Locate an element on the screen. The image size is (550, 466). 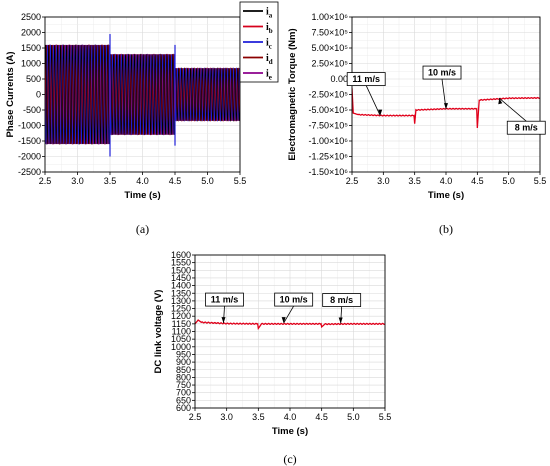
y-tick-label: -2000 is located at coordinates (29, 157).